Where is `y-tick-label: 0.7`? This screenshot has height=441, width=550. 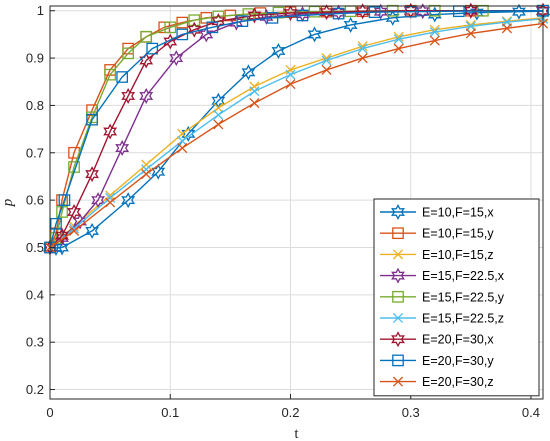 y-tick-label: 0.7 is located at coordinates (35, 152).